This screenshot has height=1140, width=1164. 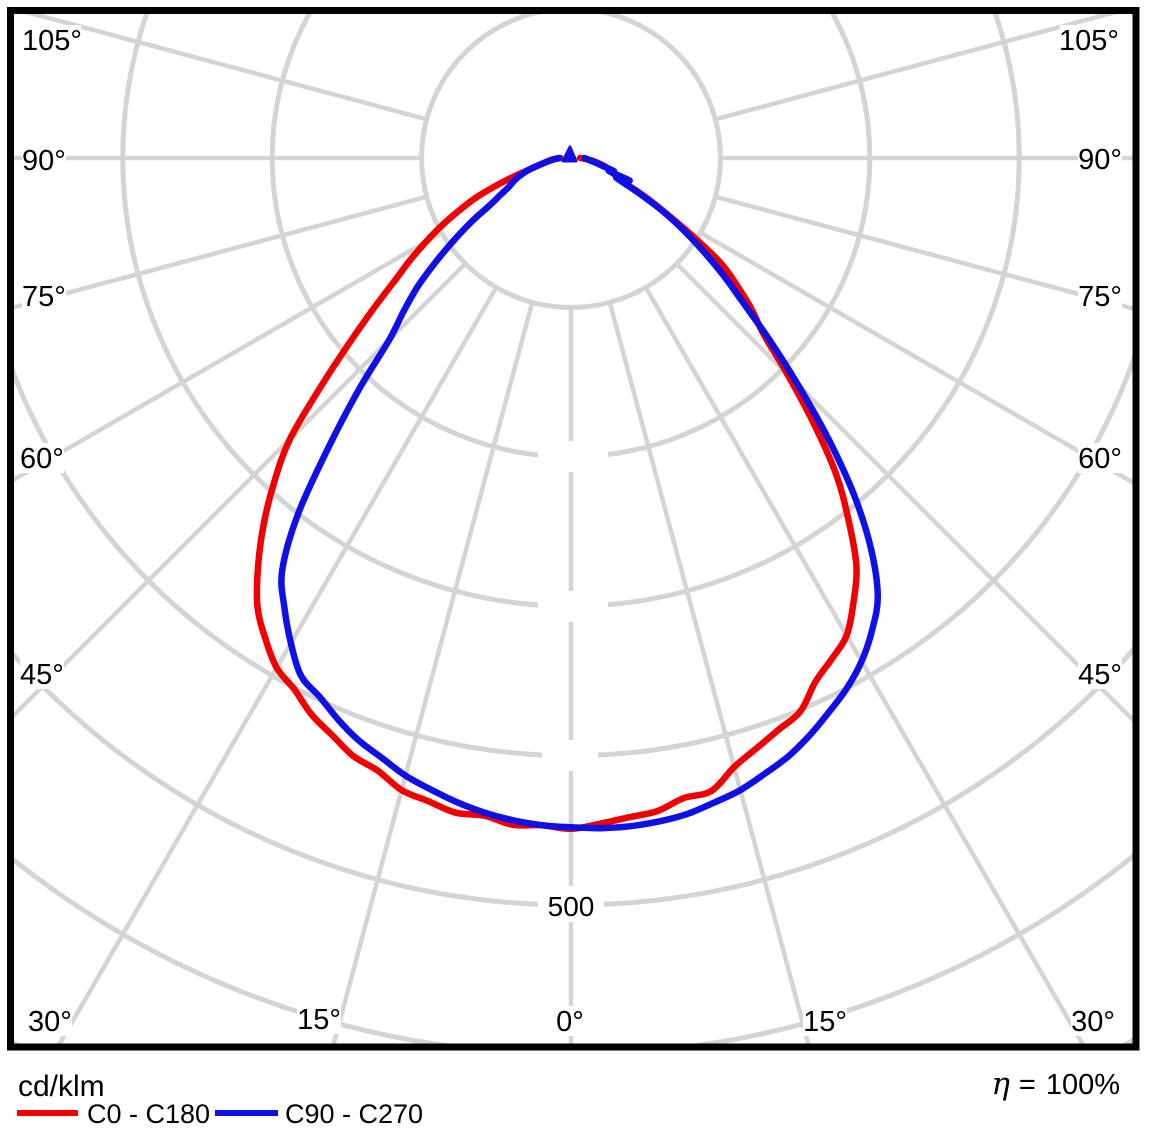 I want to click on eta-percent: 100%, so click(x=1083, y=1085).